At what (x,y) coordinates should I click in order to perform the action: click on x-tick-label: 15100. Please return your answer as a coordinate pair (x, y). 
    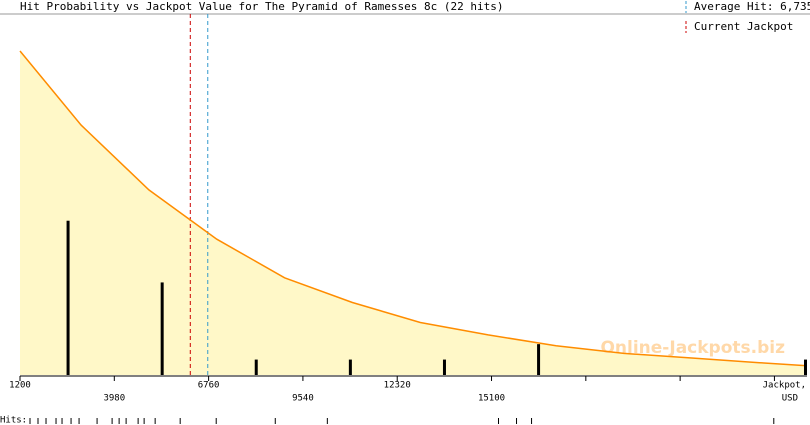
    Looking at the image, I should click on (491, 399).